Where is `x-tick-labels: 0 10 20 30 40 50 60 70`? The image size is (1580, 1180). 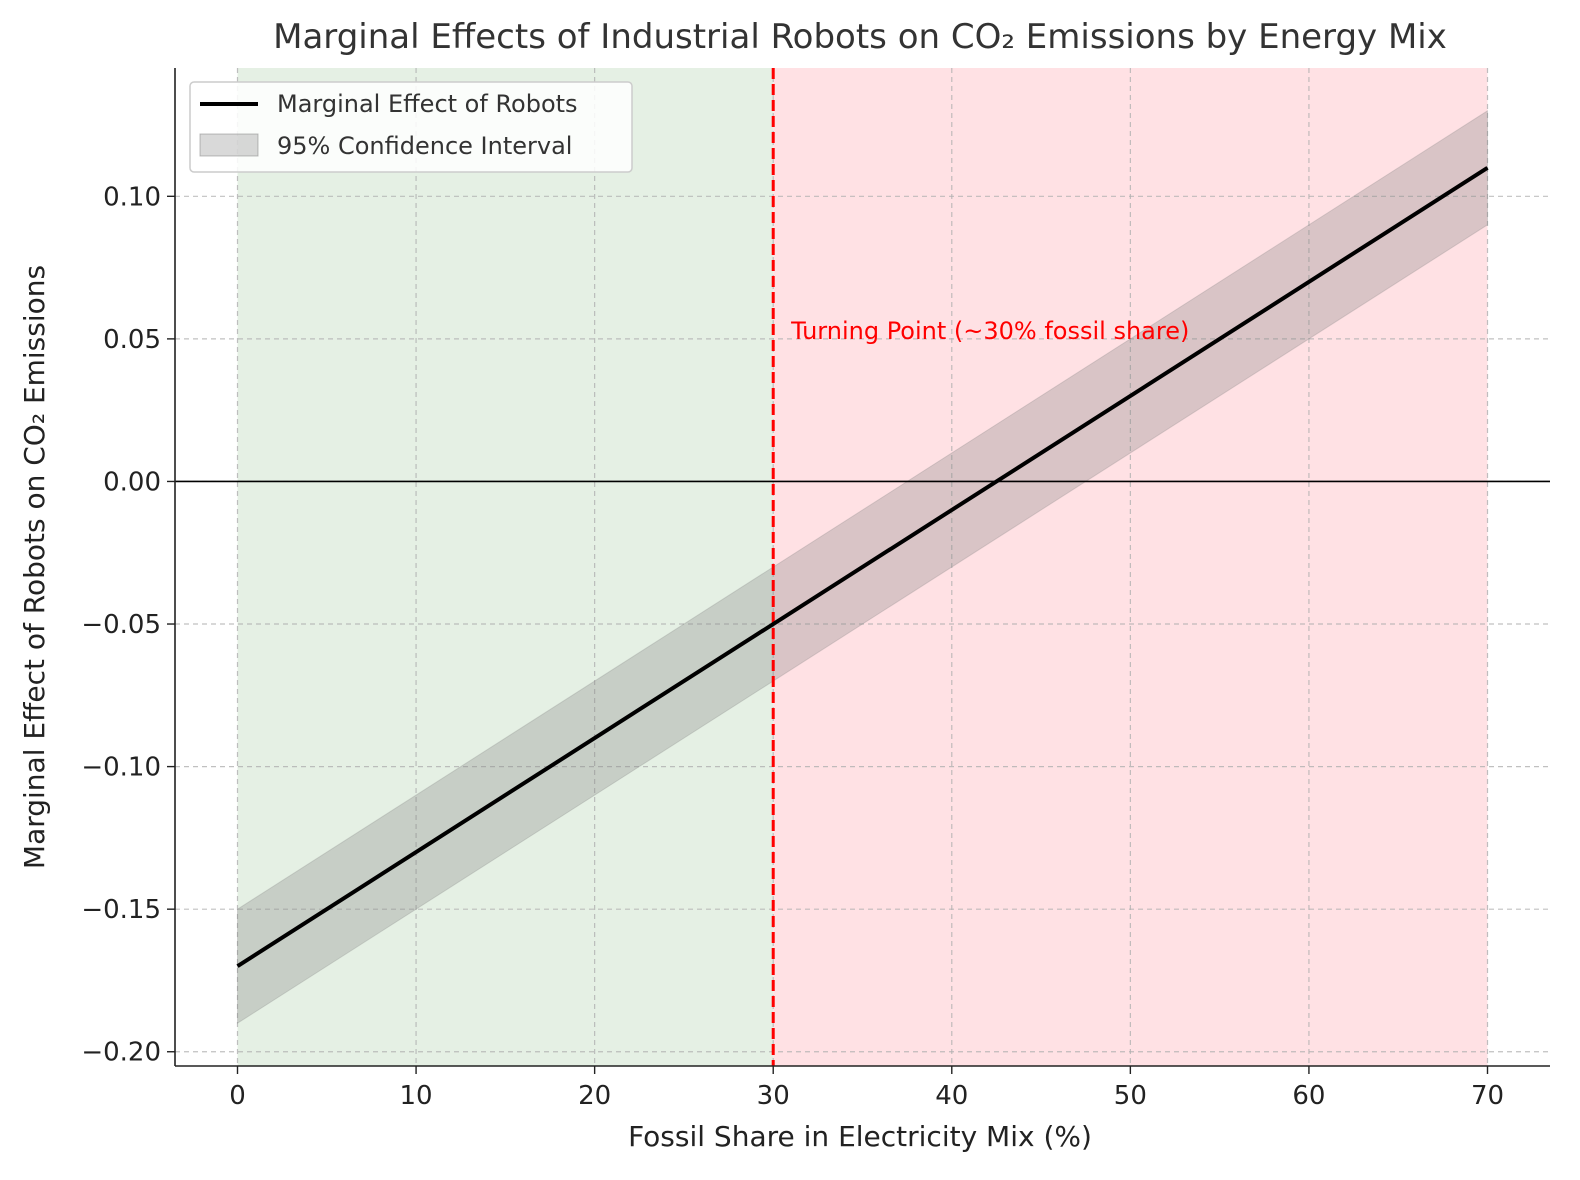
x-tick-labels: 0 10 20 30 40 50 60 70 is located at coordinates (866, 1096).